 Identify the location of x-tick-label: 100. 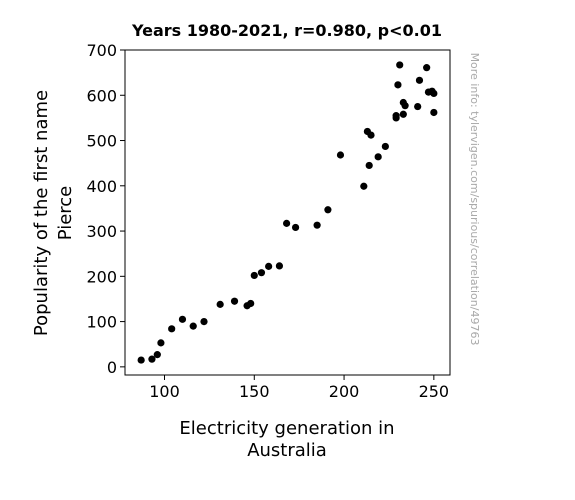
(164, 391).